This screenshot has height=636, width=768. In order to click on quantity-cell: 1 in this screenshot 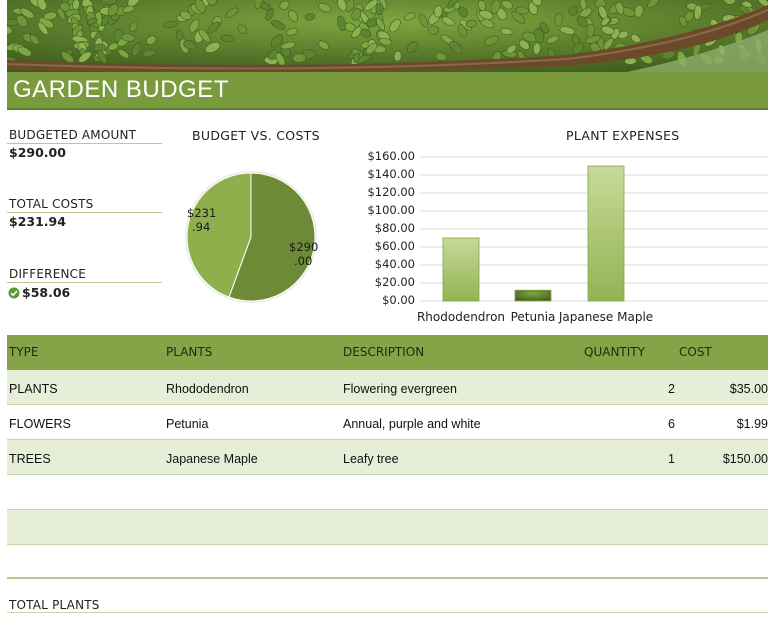, I will do `click(671, 459)`.